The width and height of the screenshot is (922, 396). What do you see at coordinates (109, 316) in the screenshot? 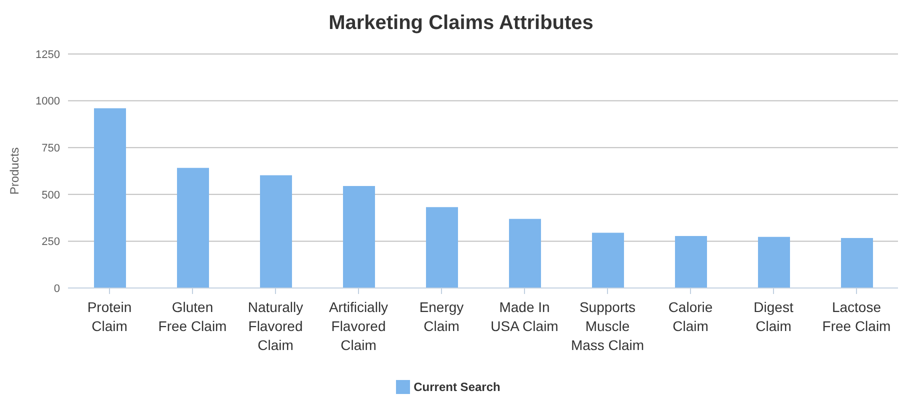
I see `x-tick-label: Protein Claim` at bounding box center [109, 316].